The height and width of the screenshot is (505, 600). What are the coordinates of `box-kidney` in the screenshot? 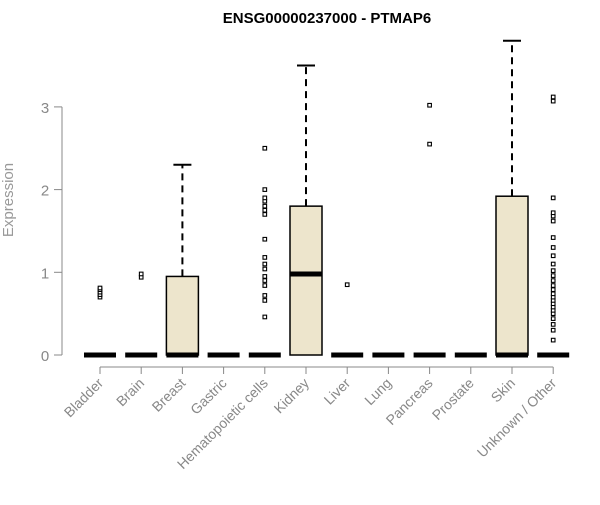 It's located at (306, 210).